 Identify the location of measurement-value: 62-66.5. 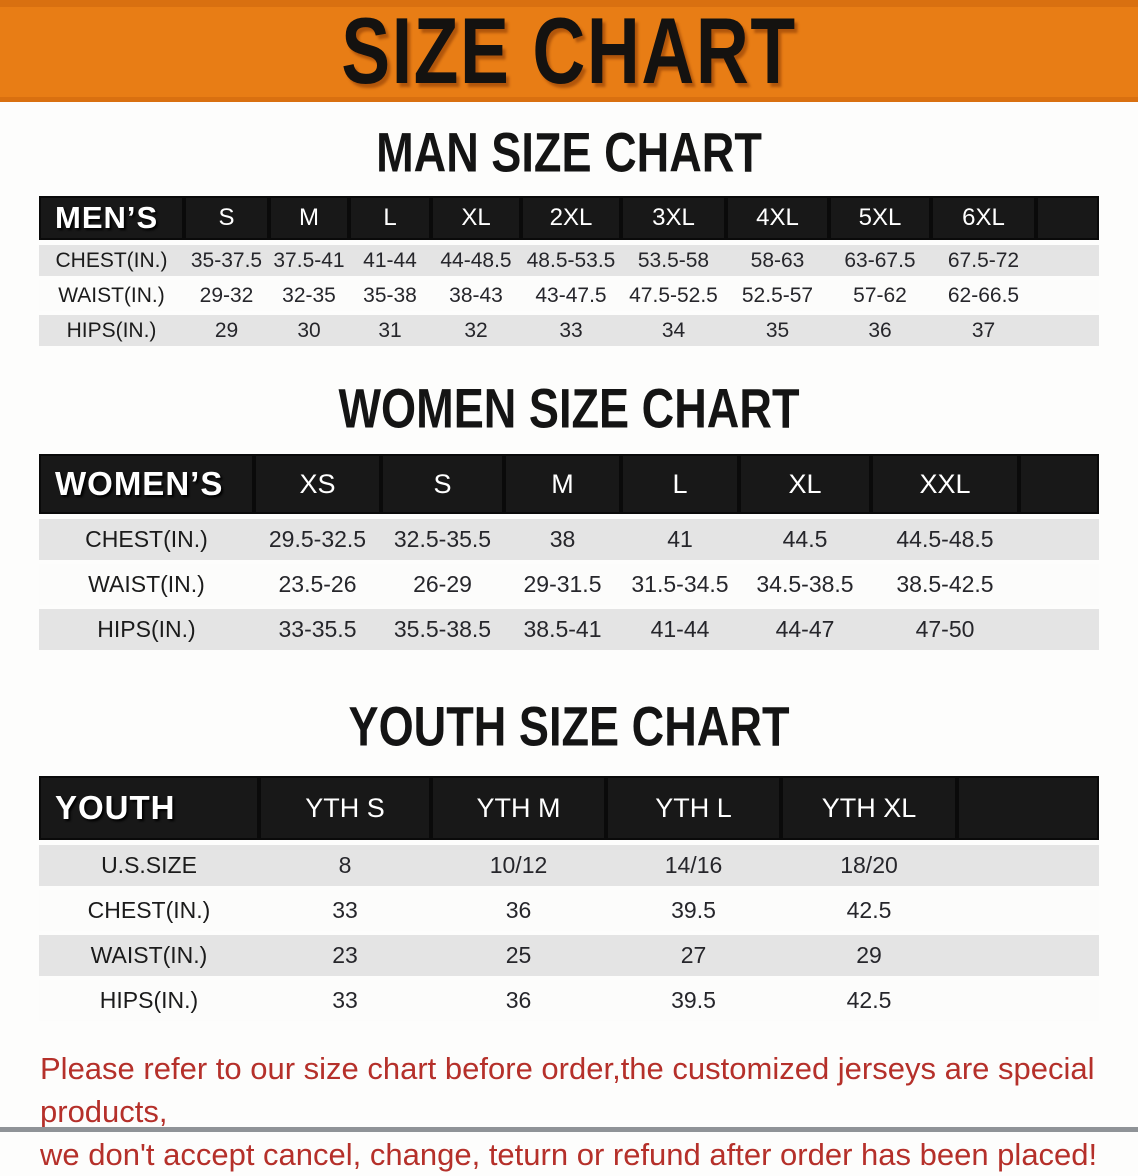
(983, 297).